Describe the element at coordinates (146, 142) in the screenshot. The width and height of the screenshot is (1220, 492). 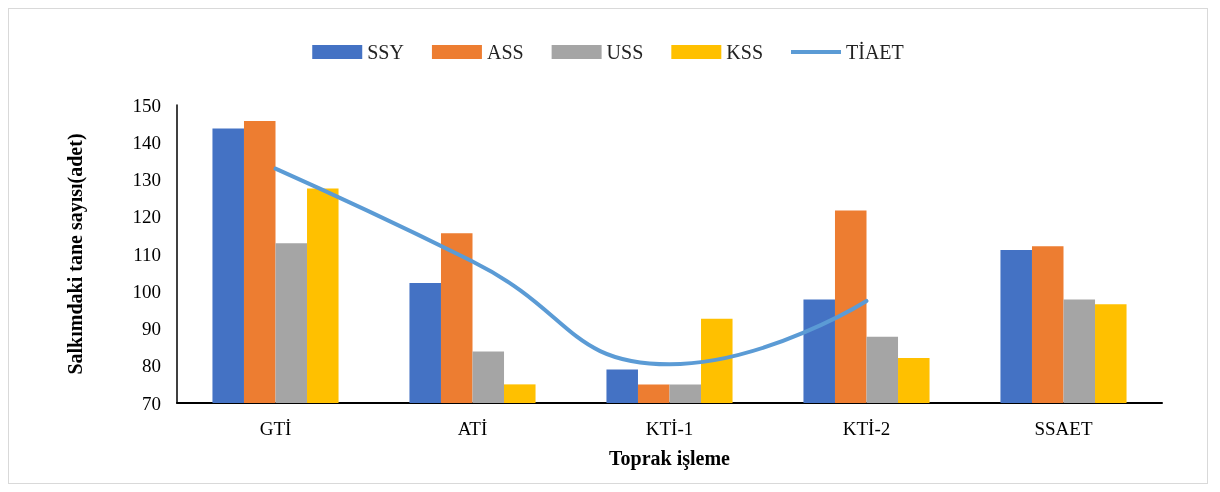
I see `y-tick-label: 140` at that location.